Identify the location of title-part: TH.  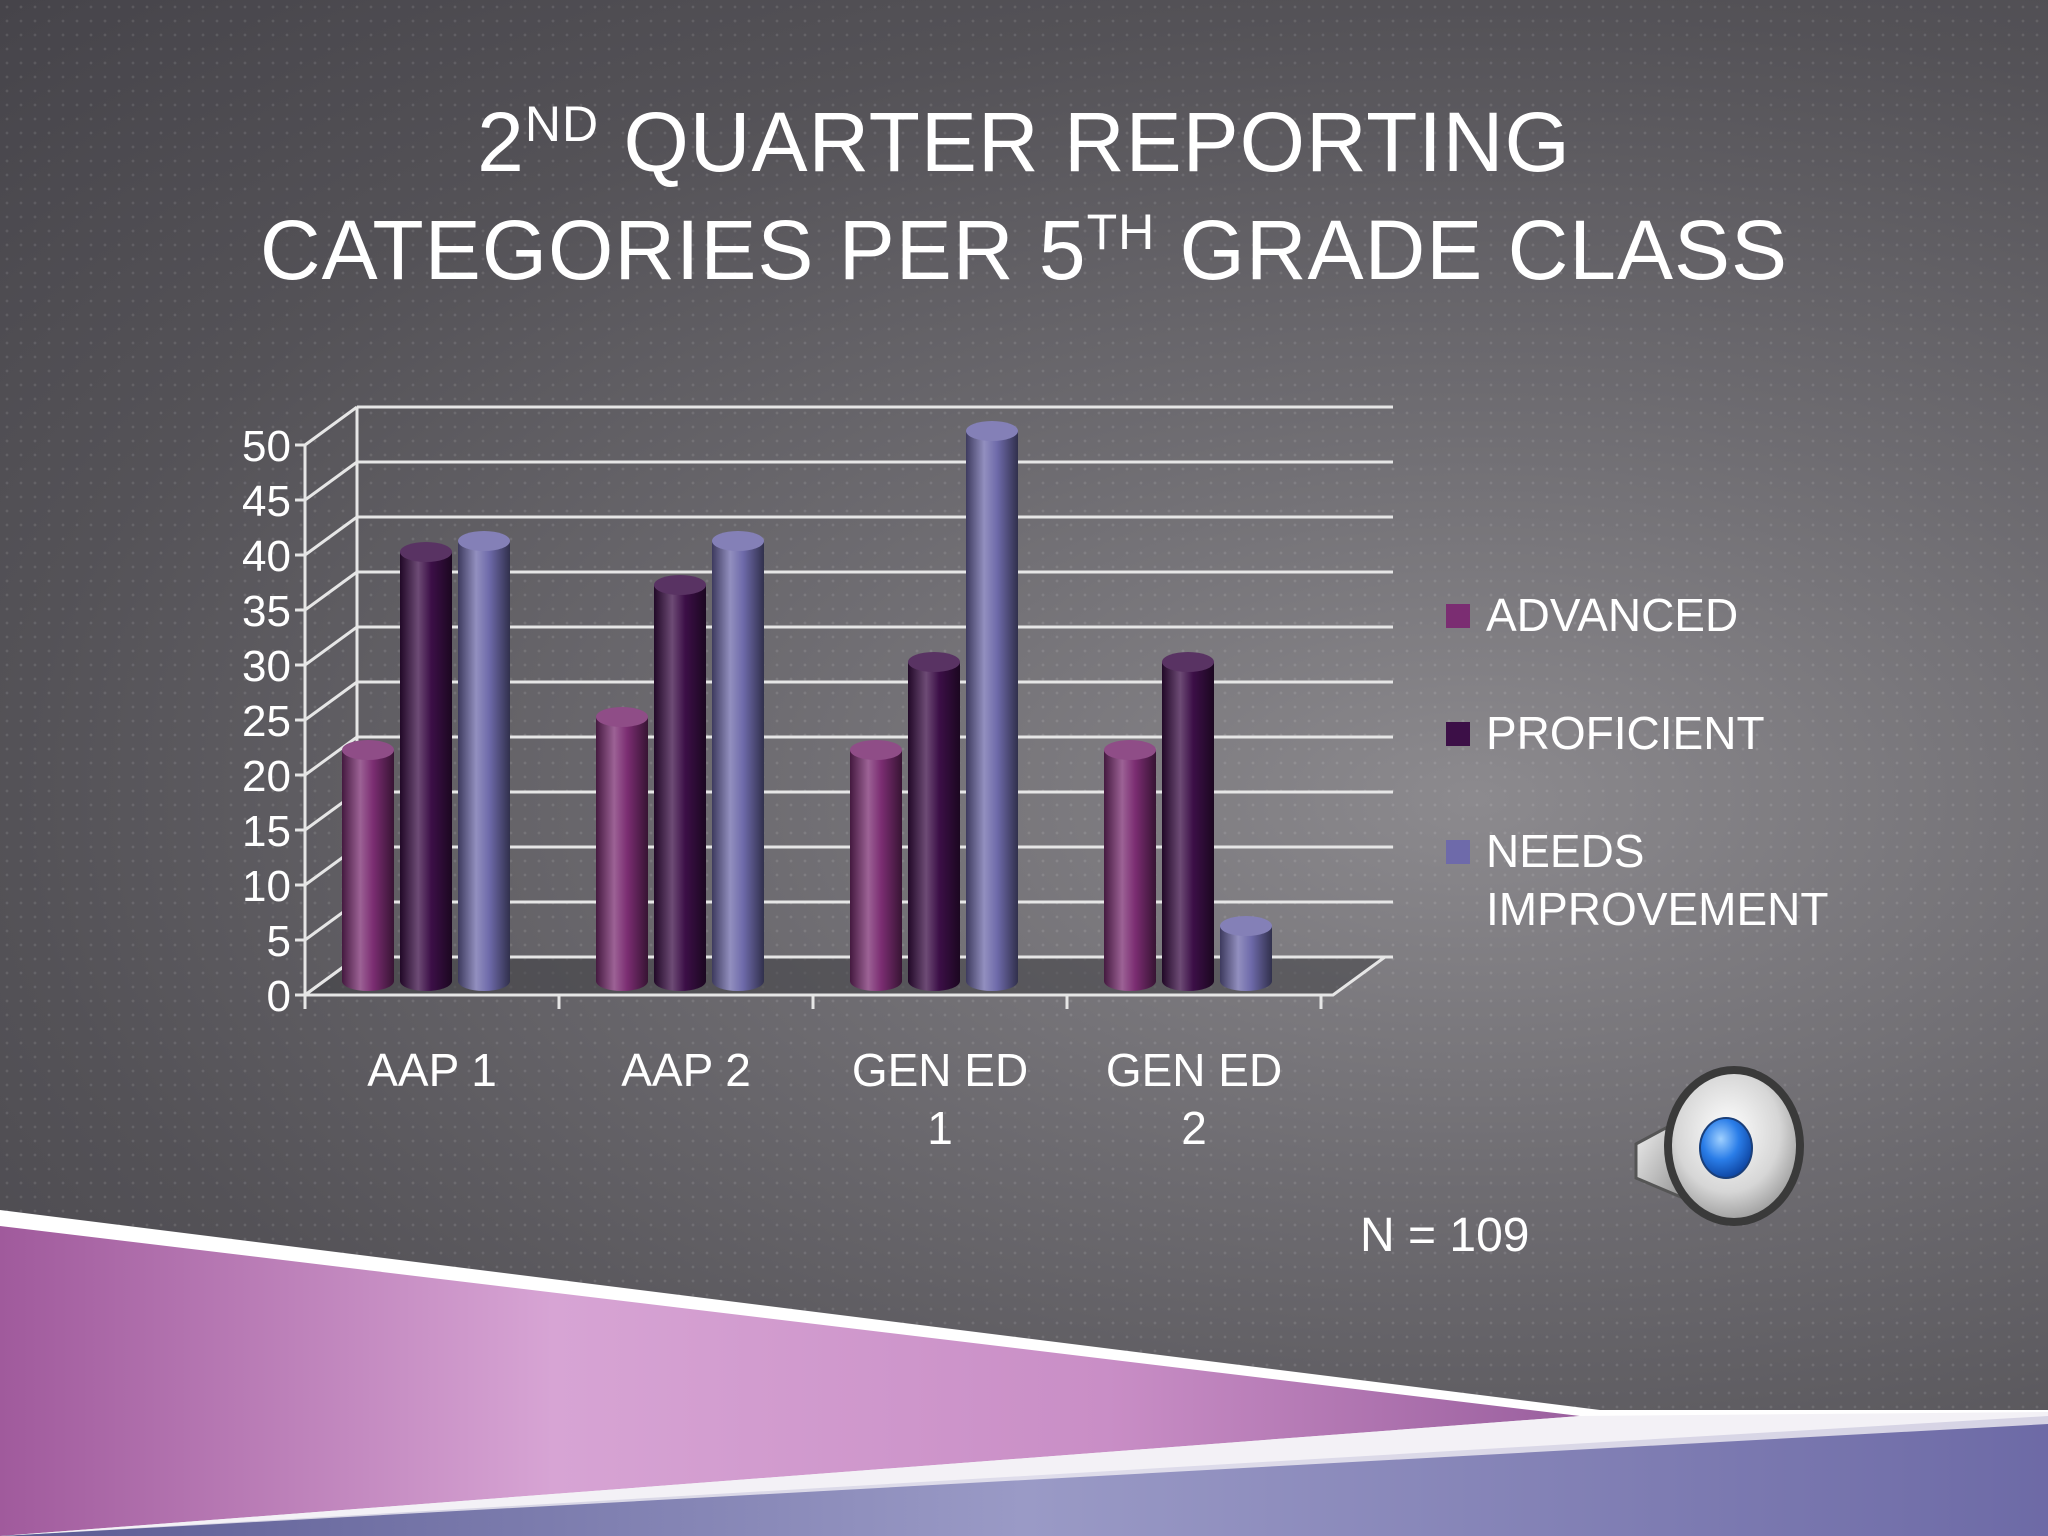
(1121, 232).